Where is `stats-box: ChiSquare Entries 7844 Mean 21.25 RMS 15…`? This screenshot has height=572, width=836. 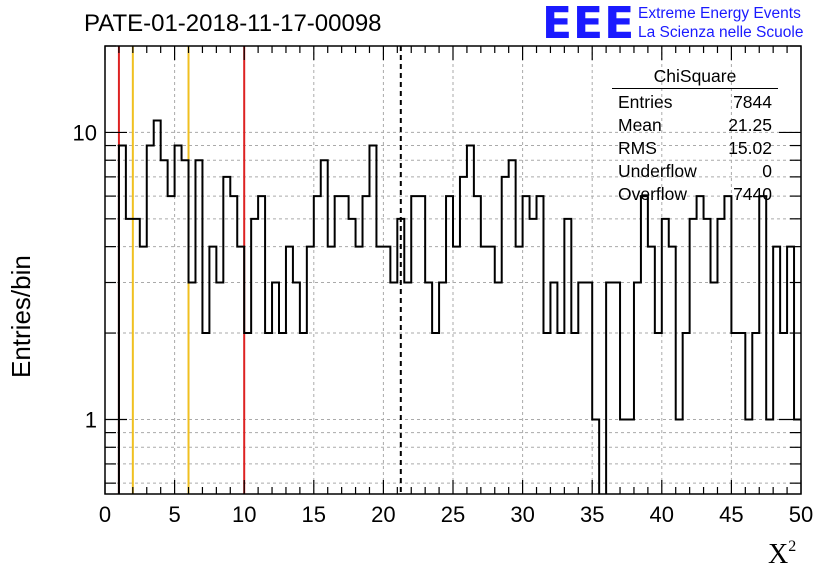
stats-box: ChiSquare Entries 7844 Mean 21.25 RMS 15… is located at coordinates (695, 136).